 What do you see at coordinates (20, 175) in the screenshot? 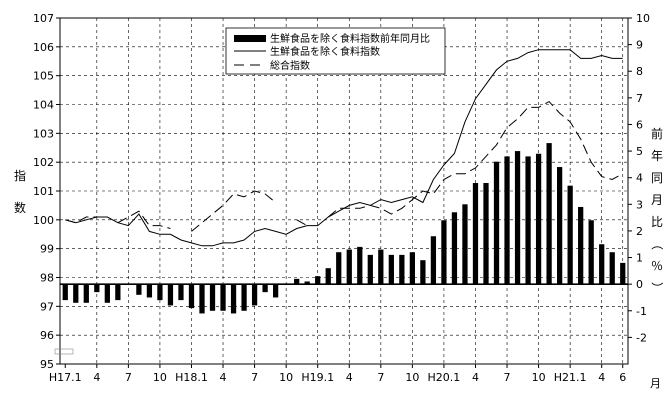
I see `ylabel-left-char: 指` at bounding box center [20, 175].